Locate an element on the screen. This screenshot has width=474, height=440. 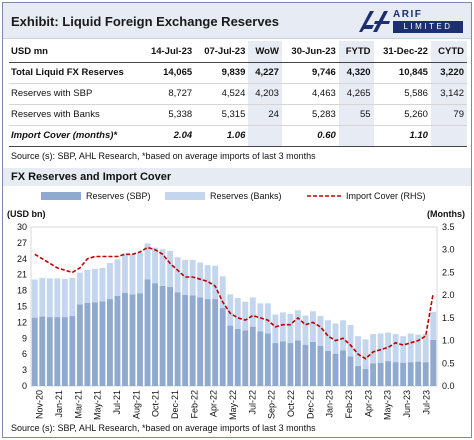
y-left-tick-label: 0 is located at coordinates (24, 386).